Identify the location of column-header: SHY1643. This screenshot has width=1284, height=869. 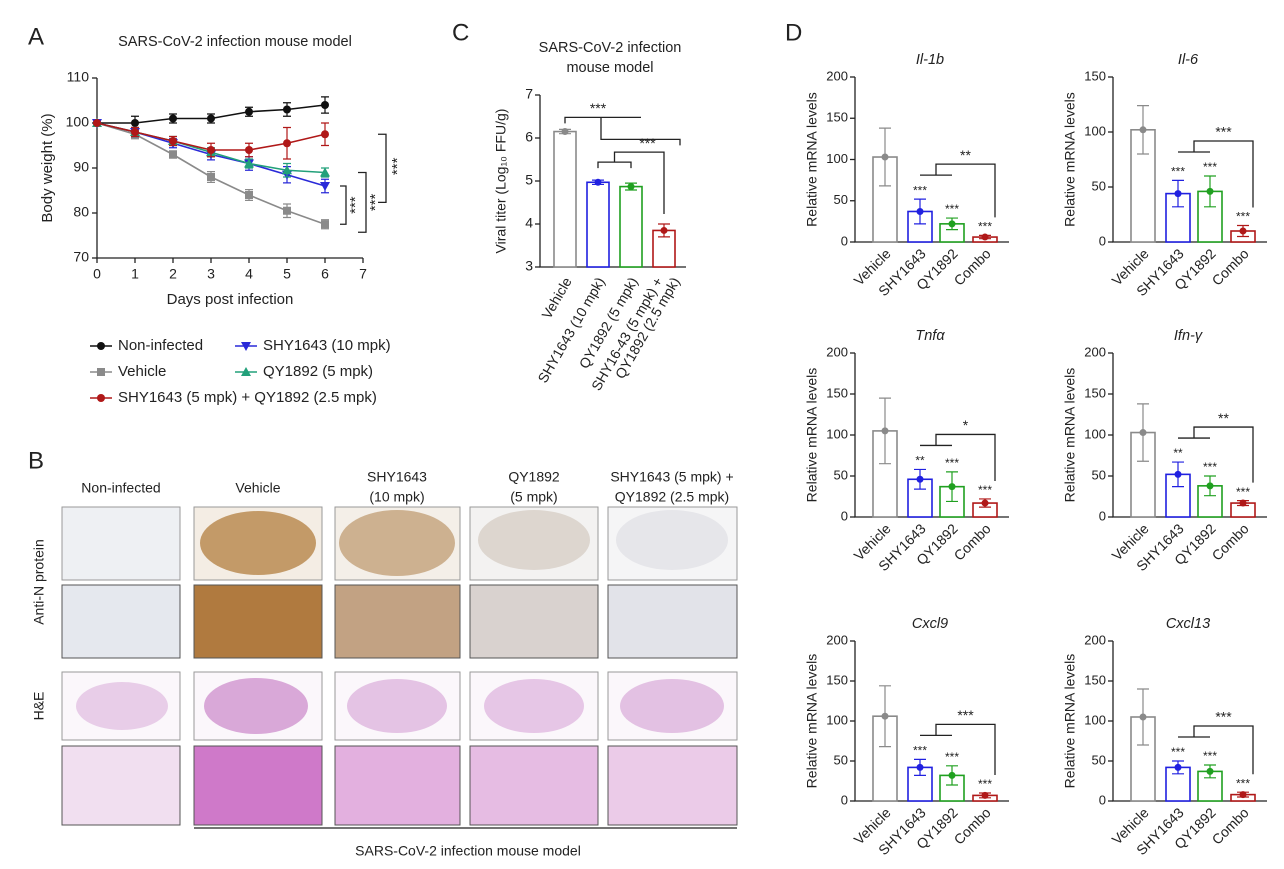
(397, 477).